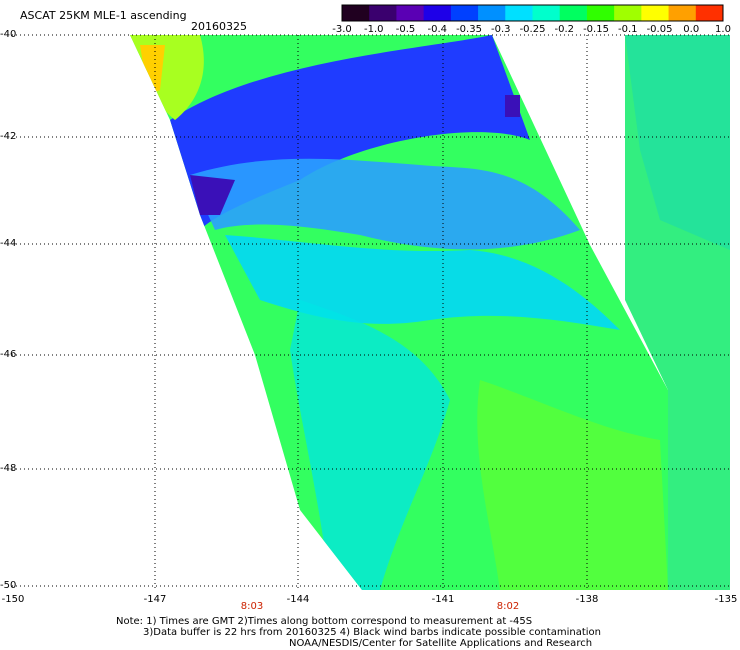 The height and width of the screenshot is (650, 740). I want to click on colorbar-tick-label: 0.0, so click(691, 29).